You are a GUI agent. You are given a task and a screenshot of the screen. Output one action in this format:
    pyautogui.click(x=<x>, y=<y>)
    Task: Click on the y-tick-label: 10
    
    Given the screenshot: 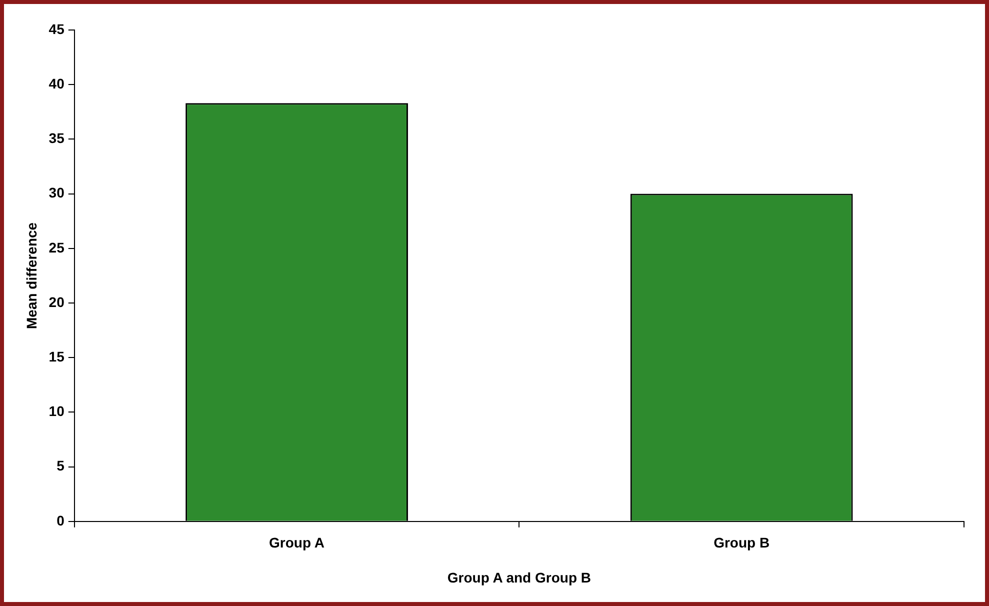 What is the action you would take?
    pyautogui.click(x=56, y=411)
    